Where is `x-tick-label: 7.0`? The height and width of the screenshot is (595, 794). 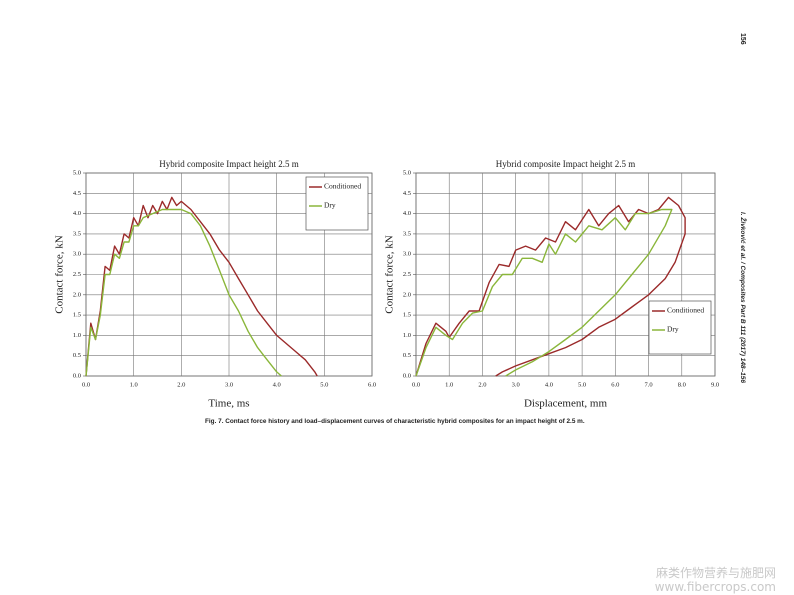 x-tick-label: 7.0 is located at coordinates (648, 384).